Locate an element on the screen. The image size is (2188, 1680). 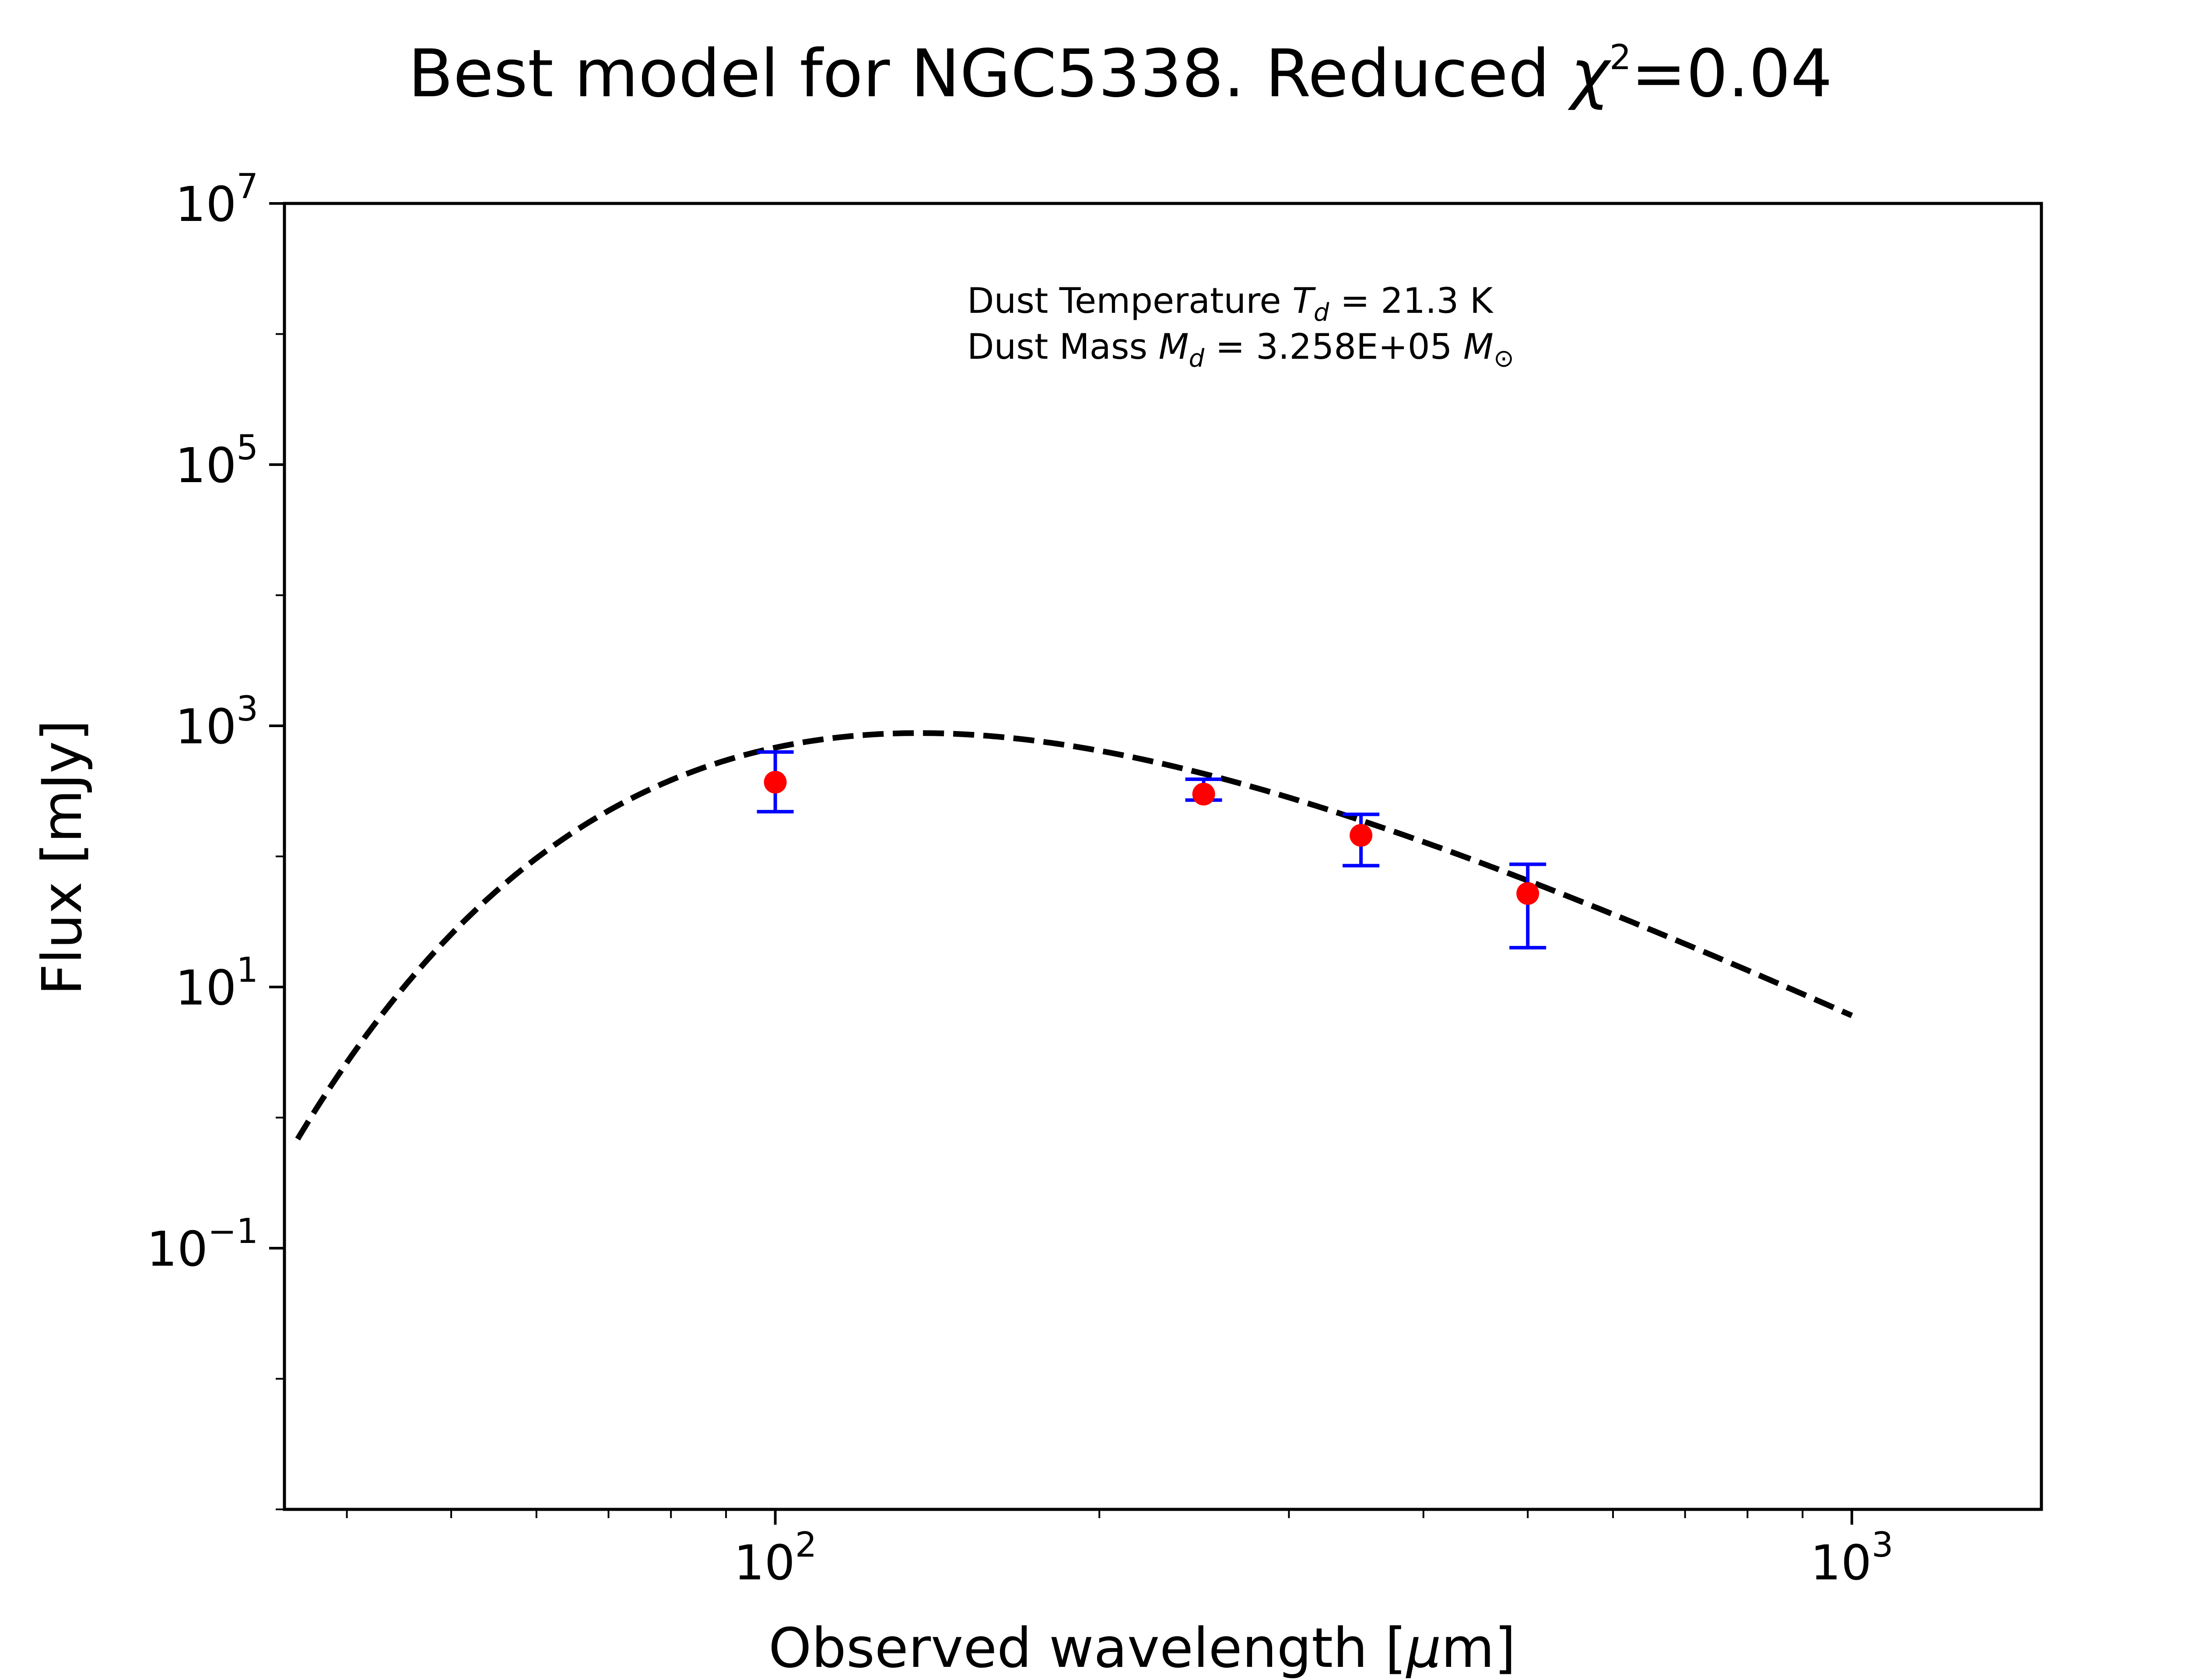
annotation-temperature-prefix: Dust Temperature is located at coordinates (1129, 300).